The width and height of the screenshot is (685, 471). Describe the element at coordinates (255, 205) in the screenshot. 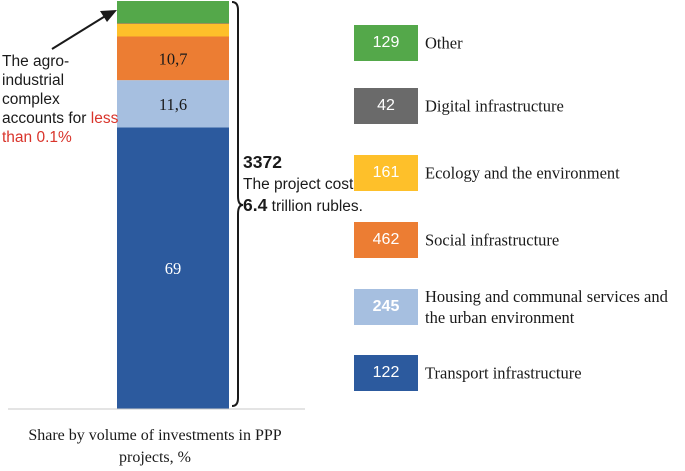

I see `total-cost-amount: 6.4` at that location.